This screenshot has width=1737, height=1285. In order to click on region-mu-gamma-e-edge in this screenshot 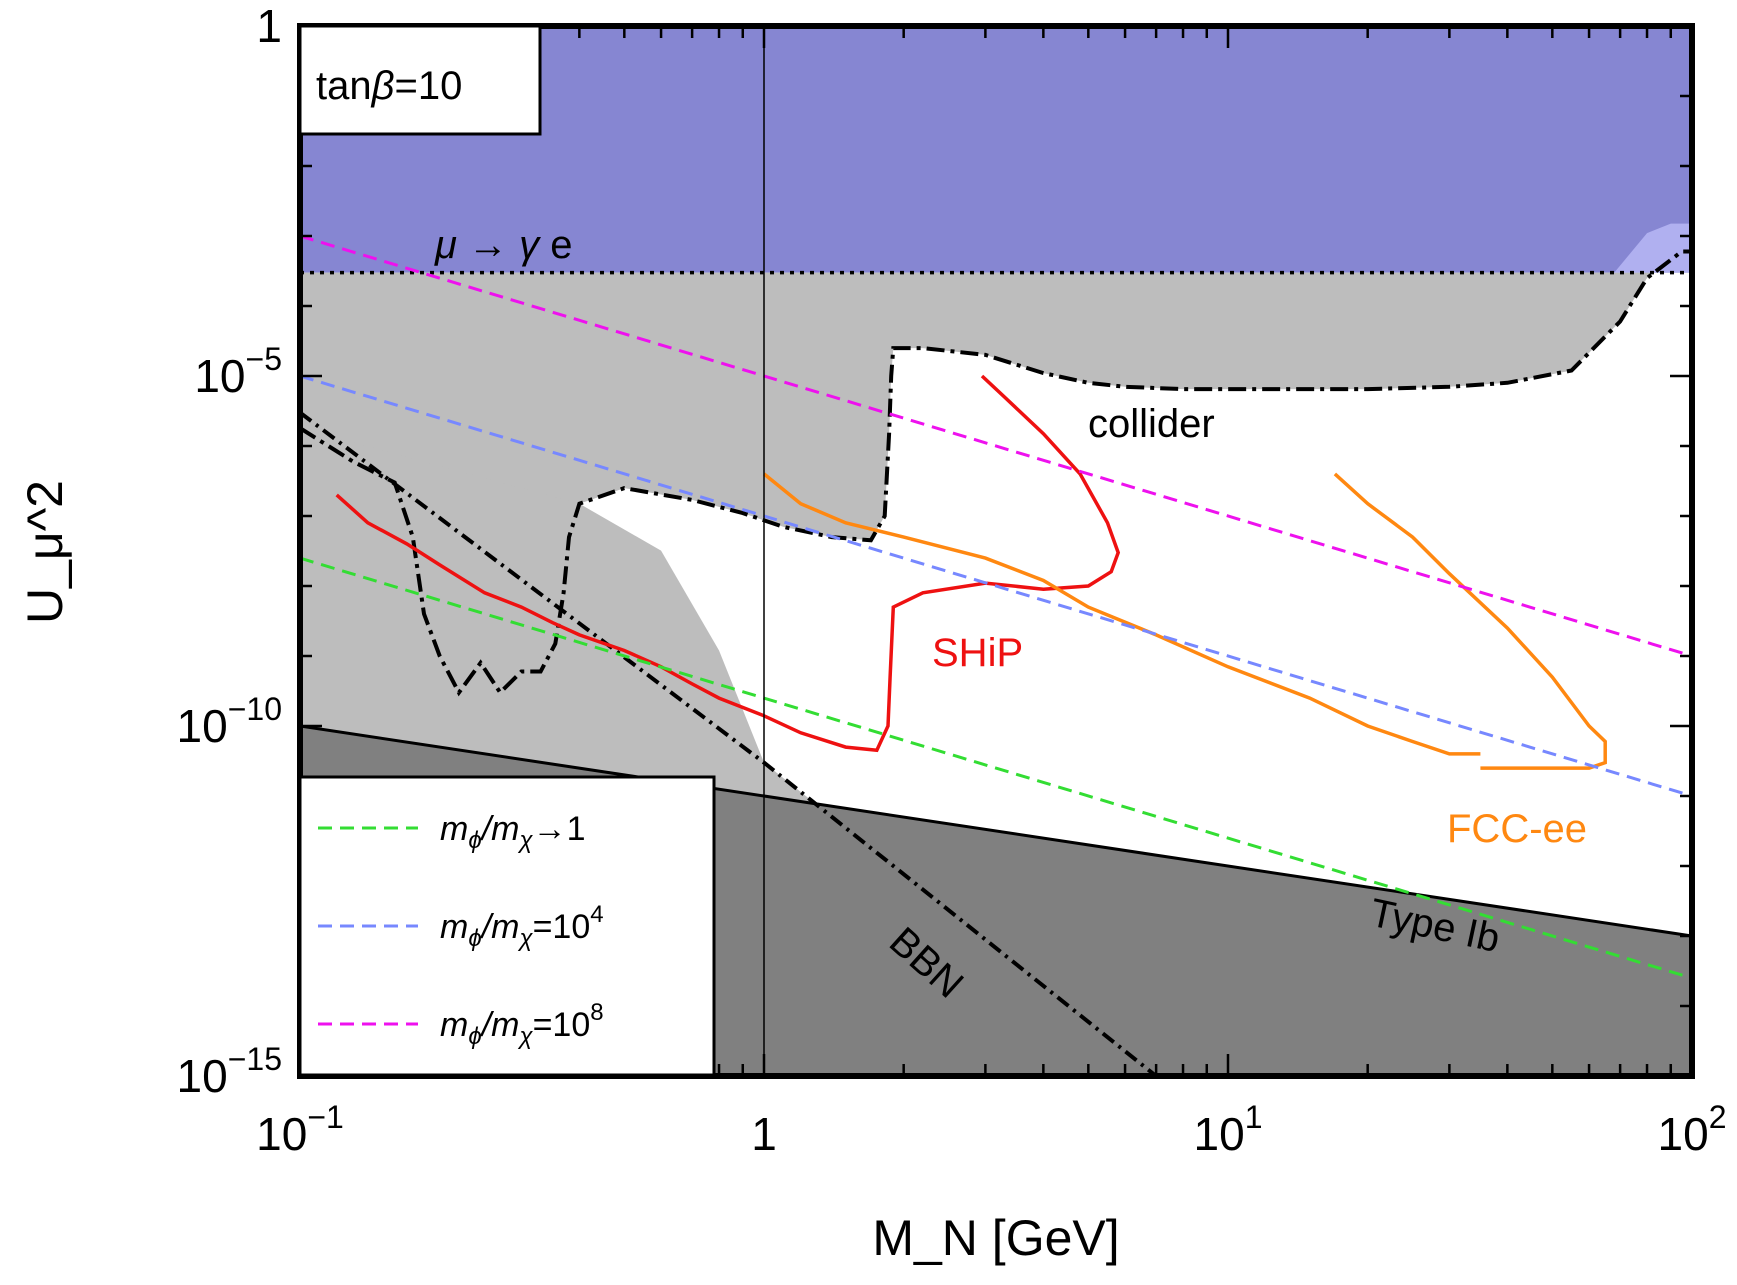, I will do `click(1653, 248)`.